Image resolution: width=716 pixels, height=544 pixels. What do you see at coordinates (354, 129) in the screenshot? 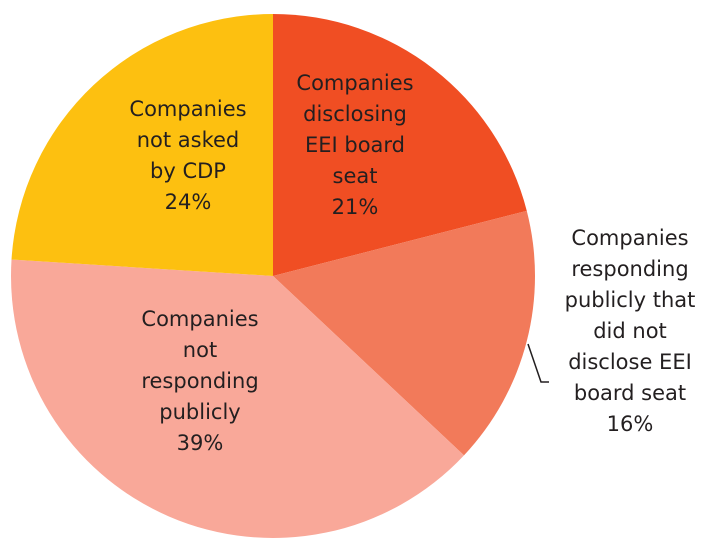
I see `slice-label: Companies disclosing EEI board seat` at bounding box center [354, 129].